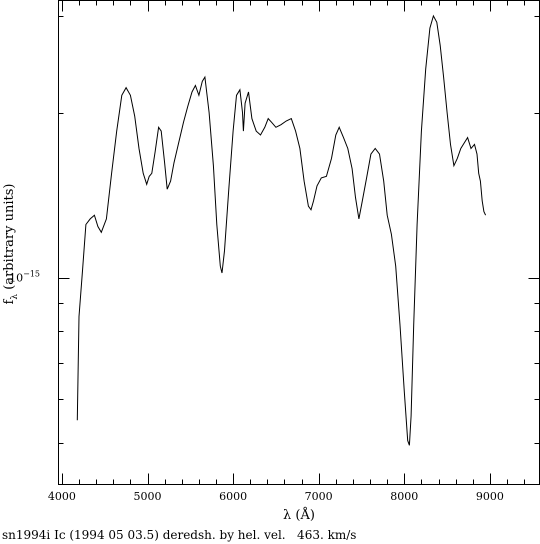 The width and height of the screenshot is (540, 544). What do you see at coordinates (319, 496) in the screenshot?
I see `x-tick-label: 7000` at bounding box center [319, 496].